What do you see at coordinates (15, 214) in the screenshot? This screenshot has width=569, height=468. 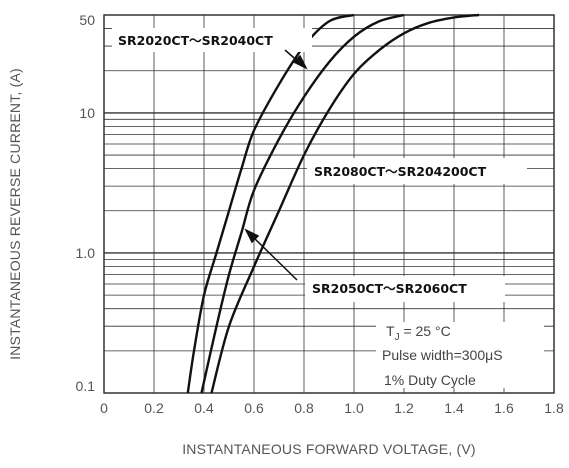 I see `y-axis-label: INSTANTANEOUS REVERSE CURRENT, (A)` at bounding box center [15, 214].